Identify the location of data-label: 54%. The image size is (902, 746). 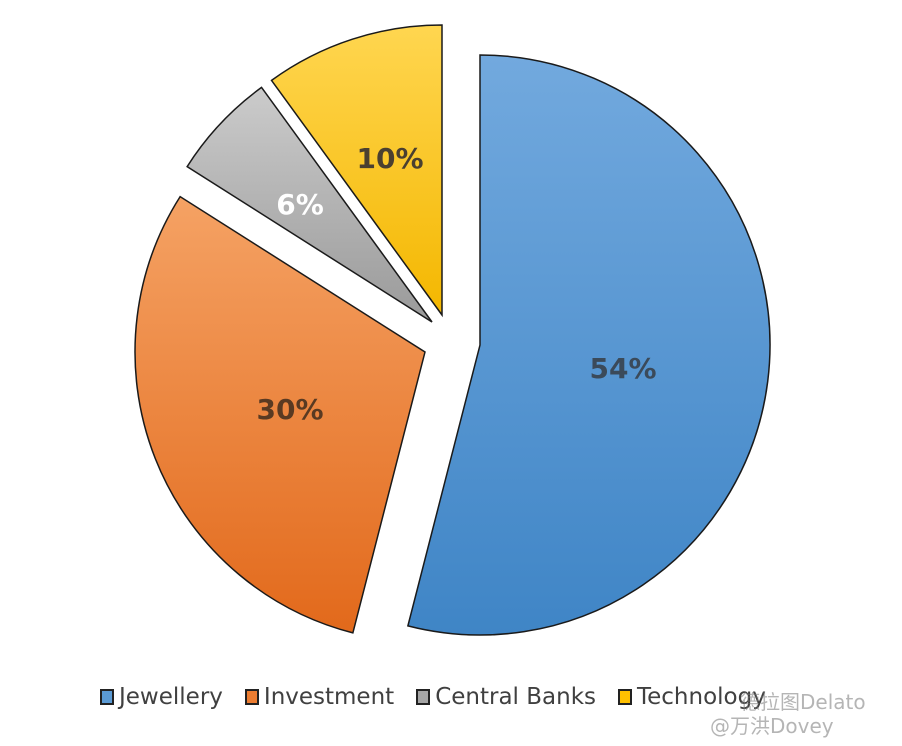
(622, 368).